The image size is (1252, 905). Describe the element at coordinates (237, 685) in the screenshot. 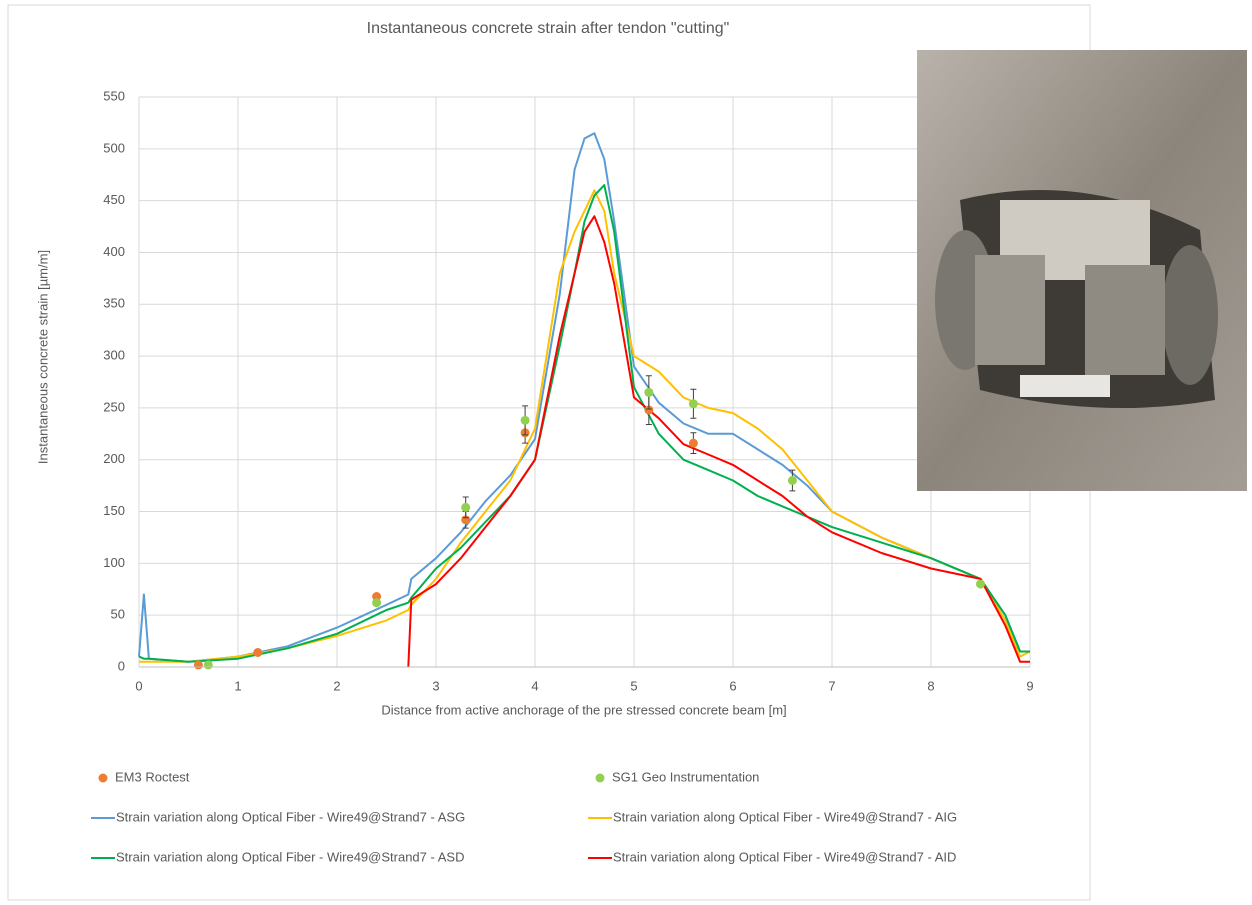

I see `x-tick-label: 1` at that location.